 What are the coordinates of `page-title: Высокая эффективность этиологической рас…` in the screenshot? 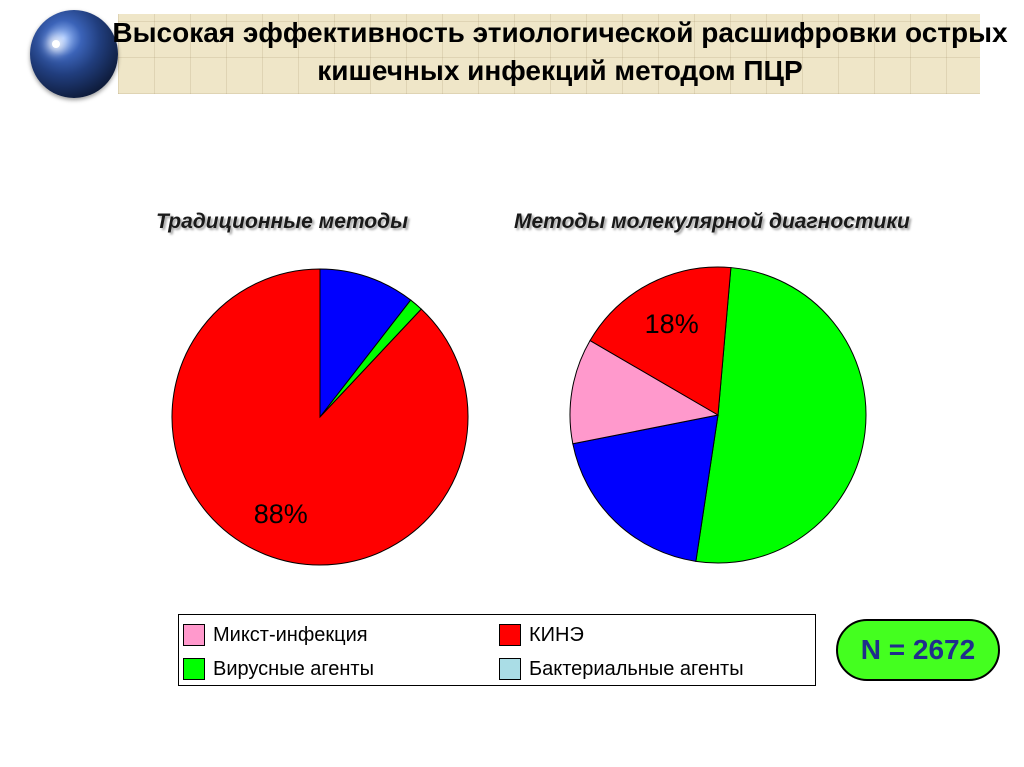 It's located at (560, 51).